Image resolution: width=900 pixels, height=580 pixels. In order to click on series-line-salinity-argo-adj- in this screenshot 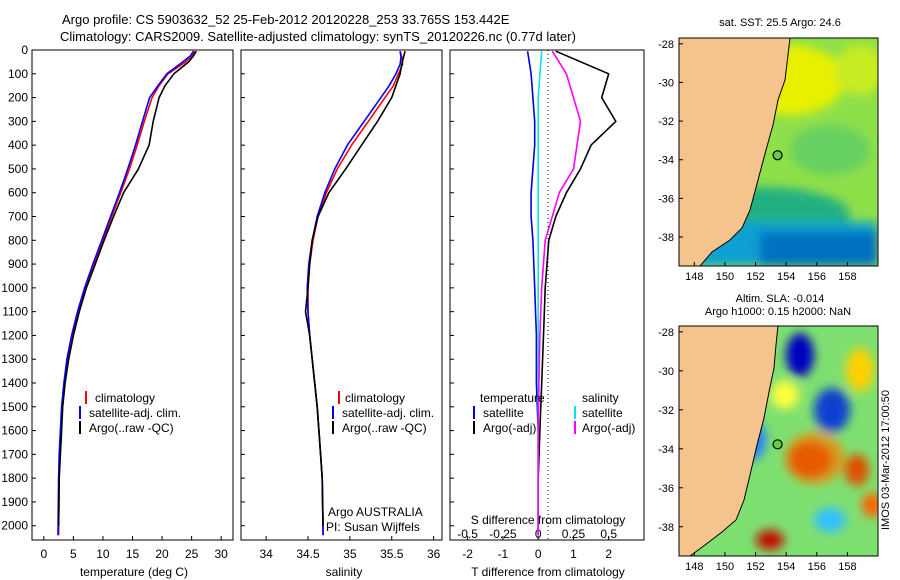, I will do `click(559, 293)`.